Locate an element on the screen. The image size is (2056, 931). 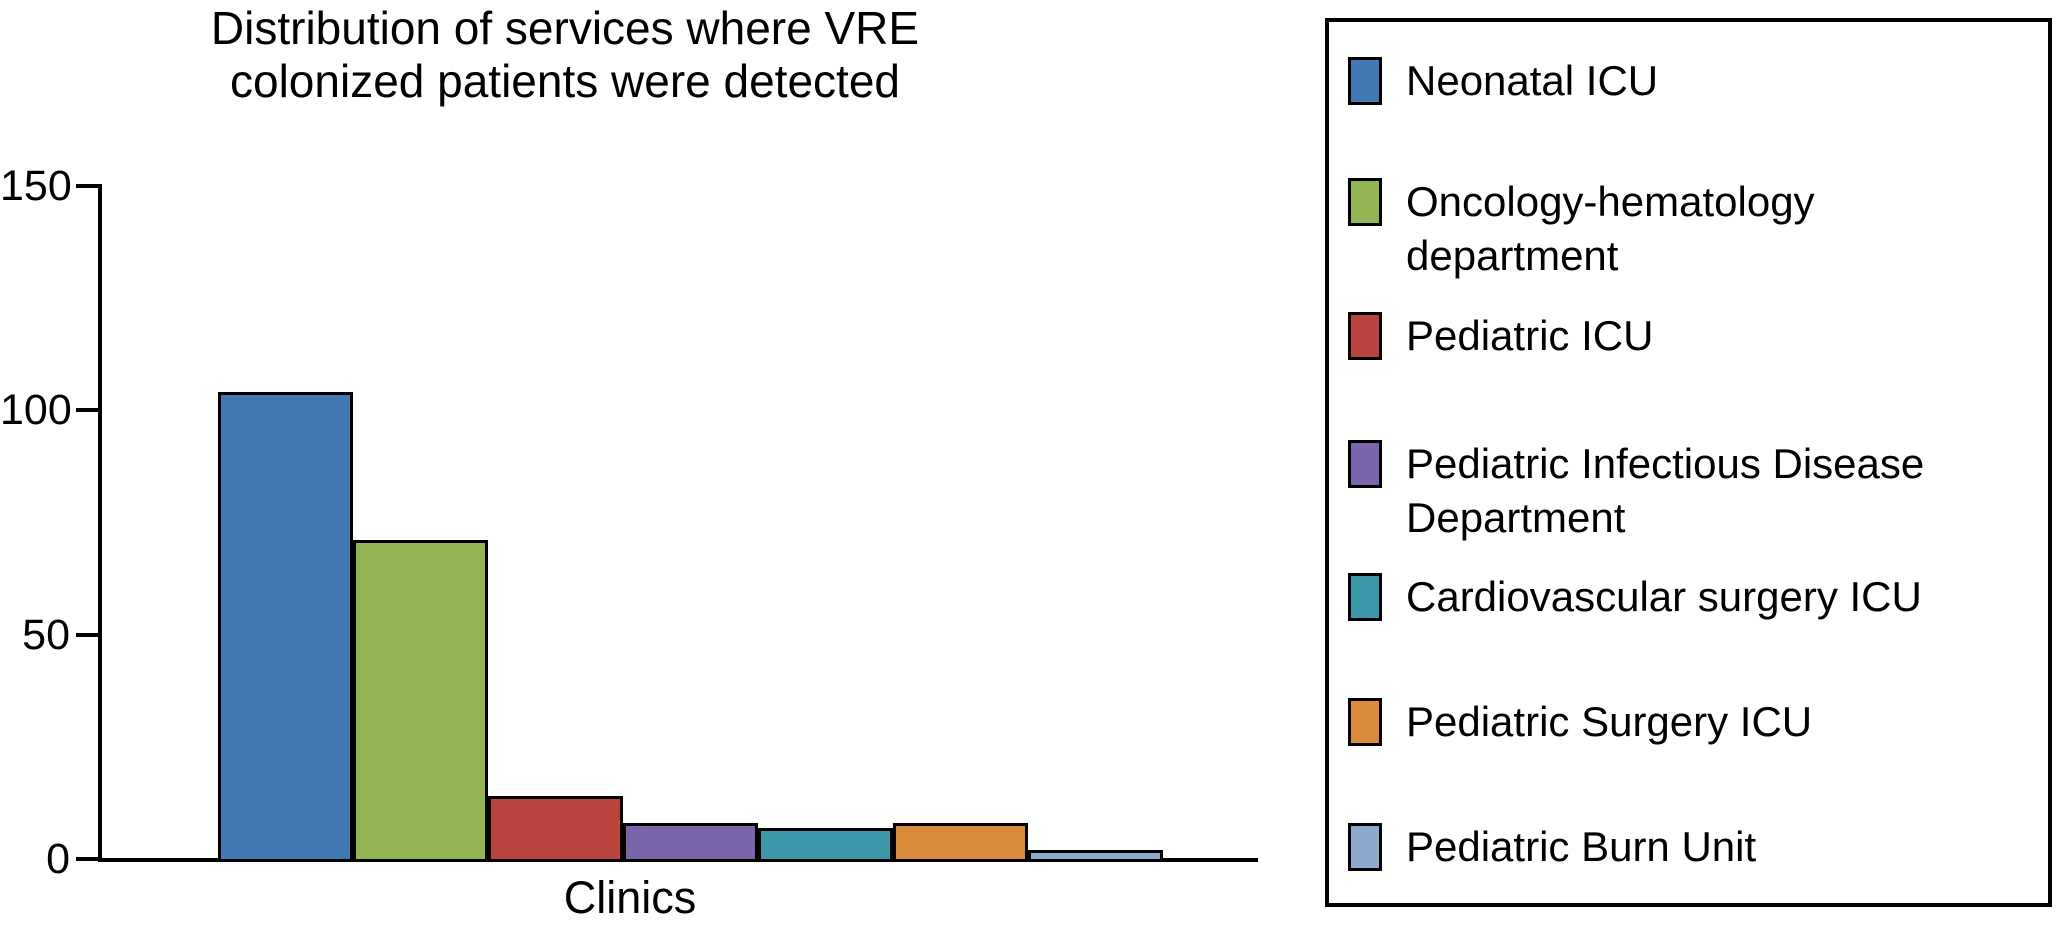
legend-label: Oncology-hematology department is located at coordinates (1610, 228).